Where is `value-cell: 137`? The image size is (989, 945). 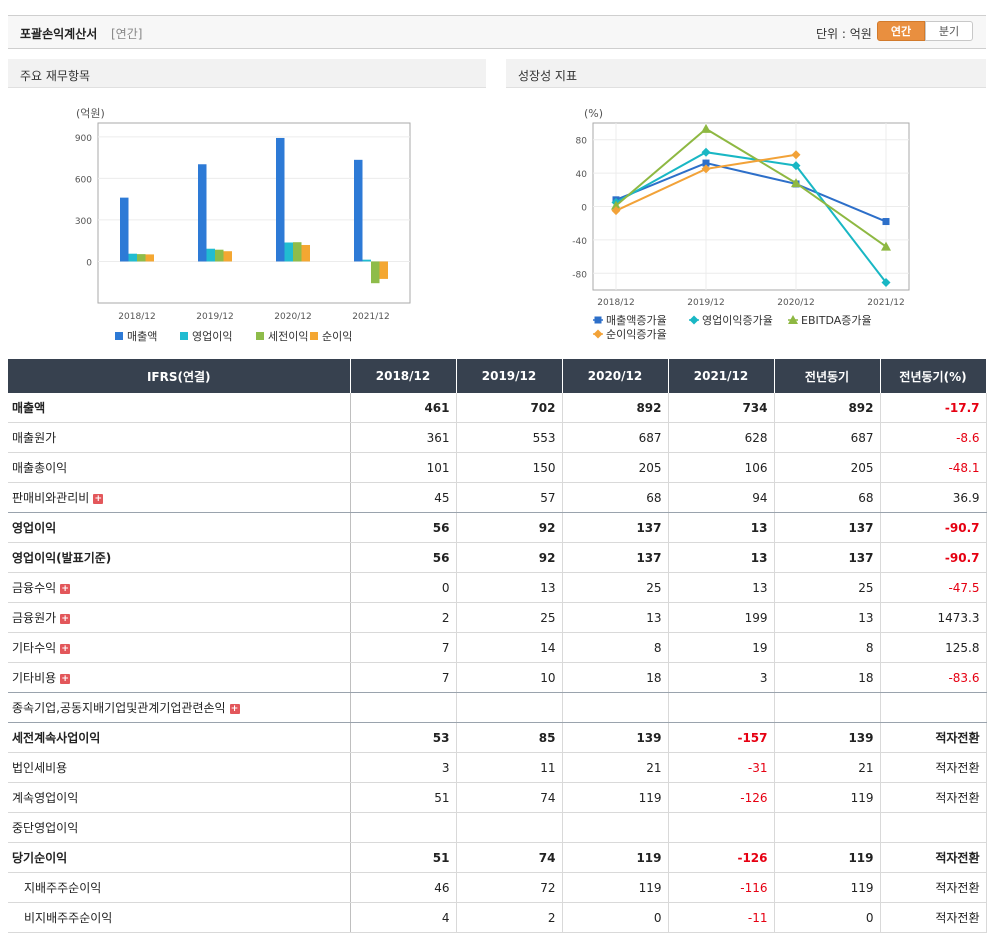
value-cell: 137 is located at coordinates (615, 557).